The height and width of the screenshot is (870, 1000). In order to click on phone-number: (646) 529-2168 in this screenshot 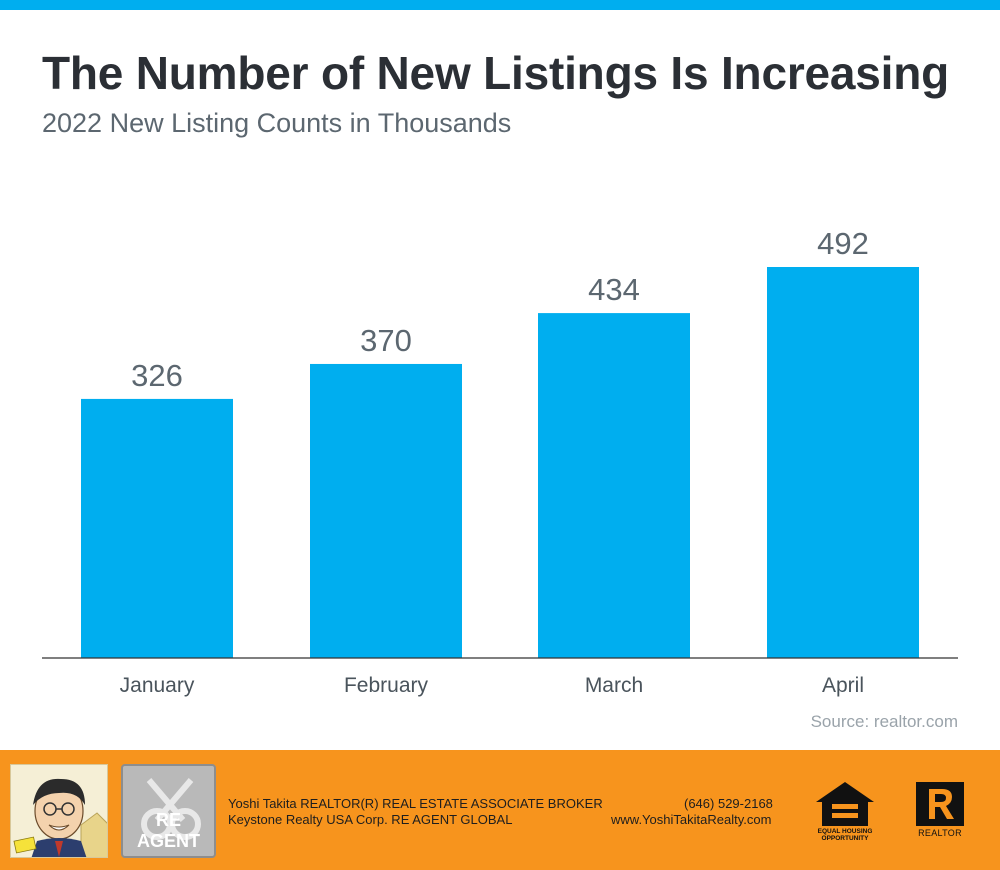, I will do `click(728, 803)`.